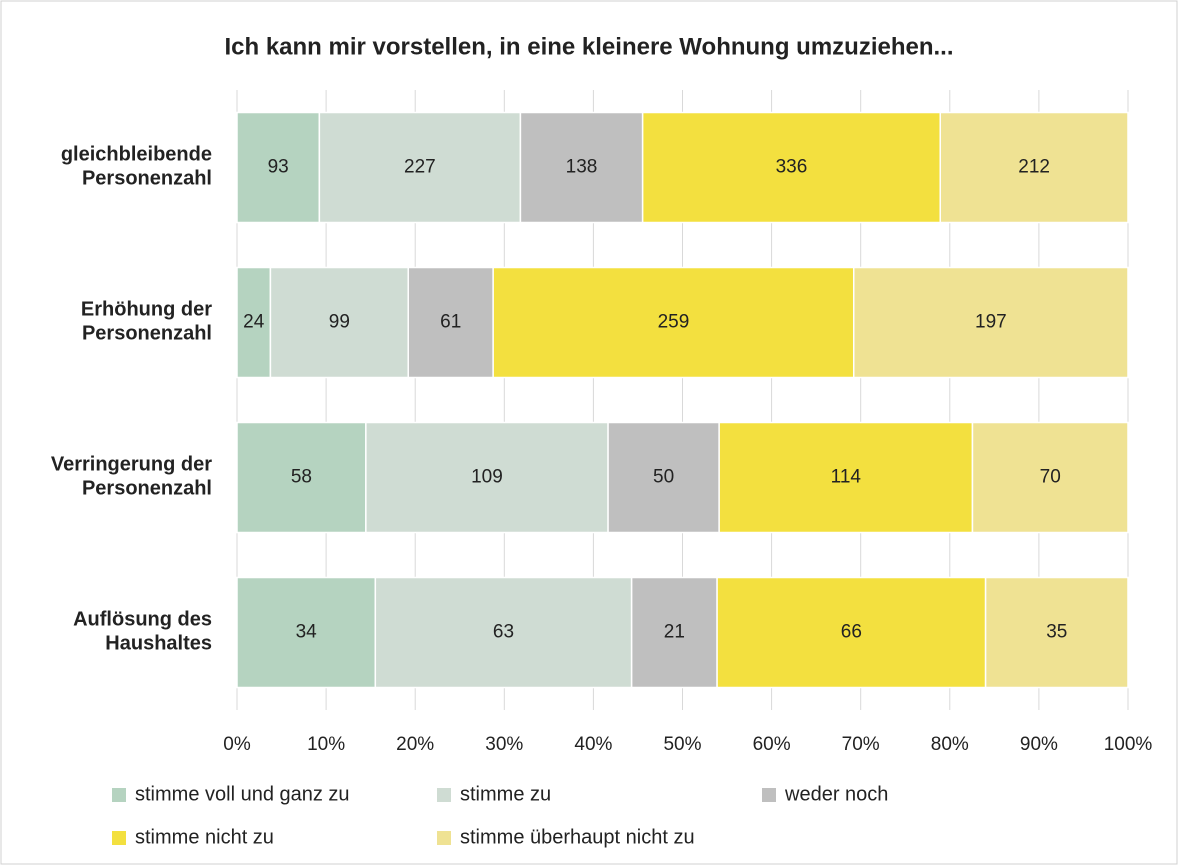 The image size is (1178, 865). I want to click on legend-label: weder noch, so click(836, 794).